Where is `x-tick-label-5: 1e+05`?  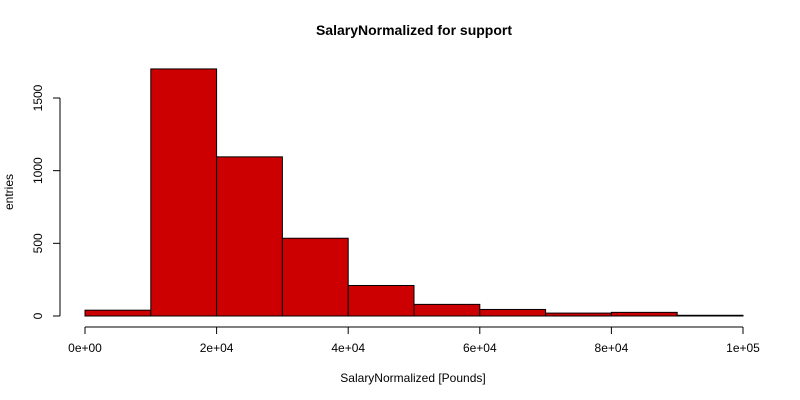
x-tick-label-5: 1e+05 is located at coordinates (743, 348).